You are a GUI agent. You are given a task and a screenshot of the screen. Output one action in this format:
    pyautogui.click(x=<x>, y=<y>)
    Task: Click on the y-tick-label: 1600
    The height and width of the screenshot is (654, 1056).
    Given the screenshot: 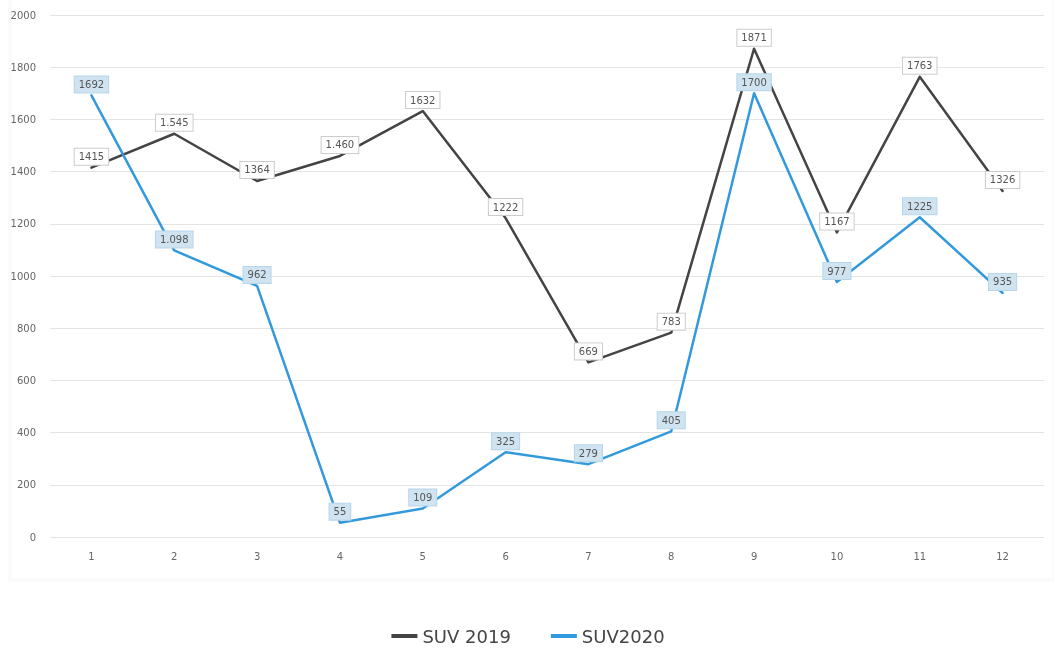 What is the action you would take?
    pyautogui.click(x=23, y=119)
    